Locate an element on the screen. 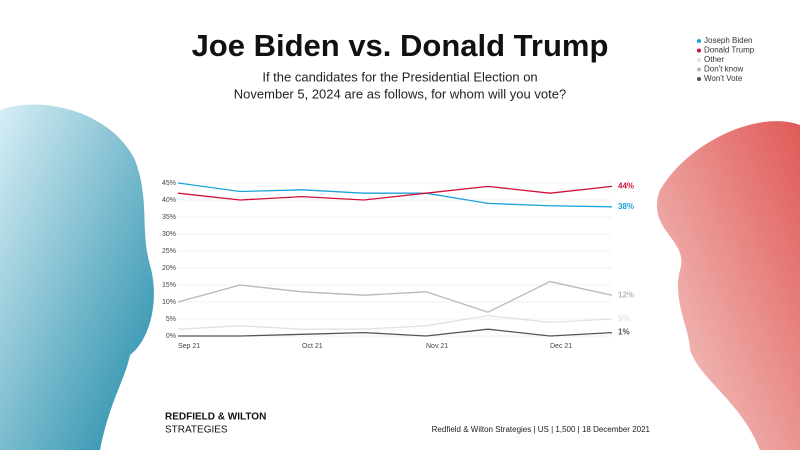  y-tick-label: 25% is located at coordinates (169, 251).